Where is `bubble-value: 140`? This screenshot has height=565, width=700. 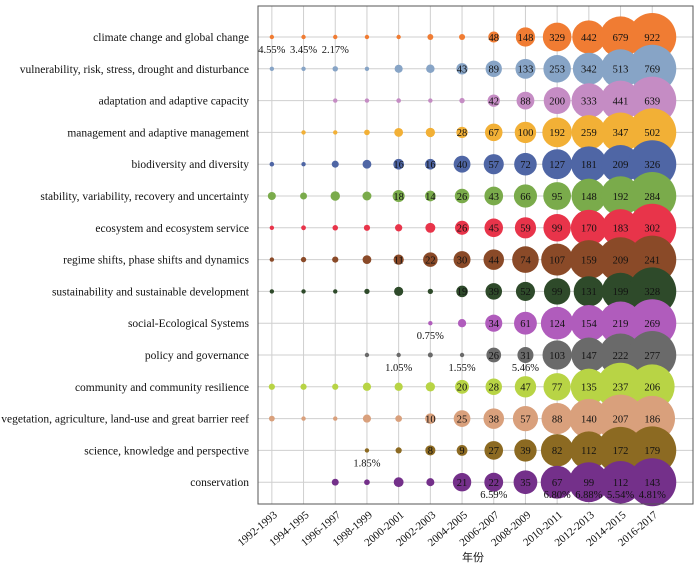
bubble-value: 140 is located at coordinates (589, 419).